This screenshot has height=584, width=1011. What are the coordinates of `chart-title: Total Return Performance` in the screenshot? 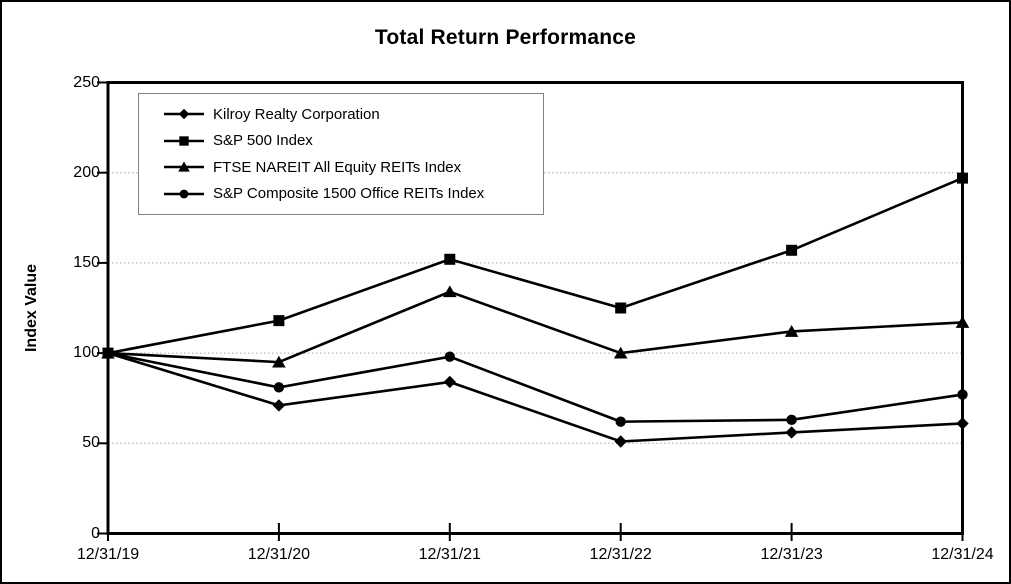 It's located at (505, 37).